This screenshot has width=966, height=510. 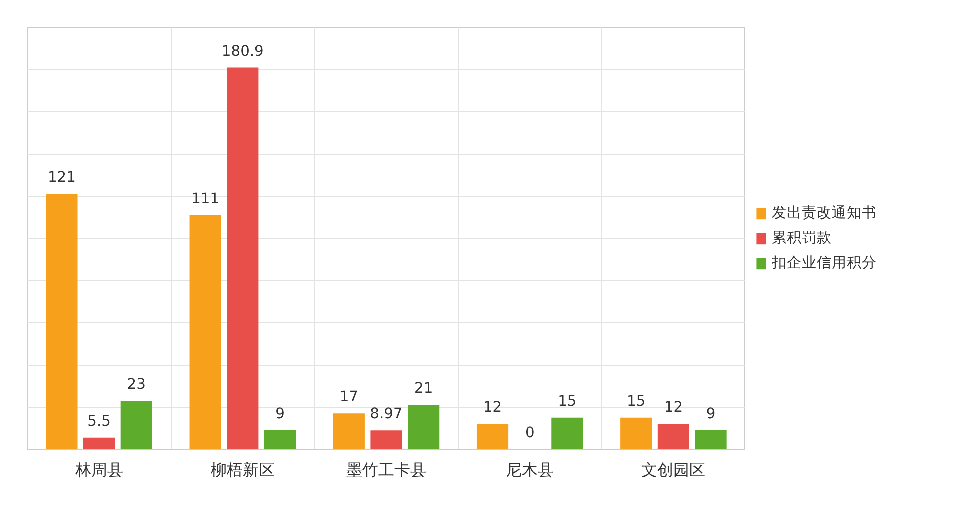 What do you see at coordinates (136, 384) in the screenshot?
I see `data-label: 23` at bounding box center [136, 384].